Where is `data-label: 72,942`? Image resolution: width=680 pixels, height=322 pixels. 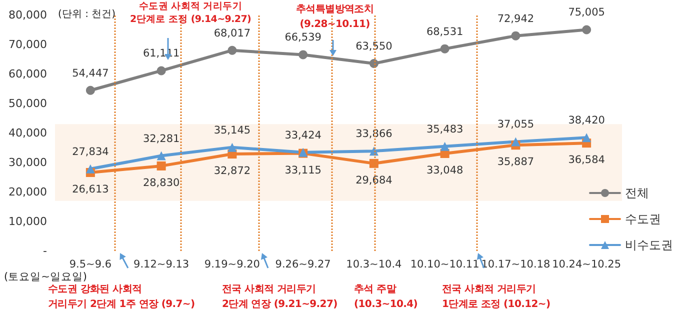 data-label: 72,942 is located at coordinates (515, 18).